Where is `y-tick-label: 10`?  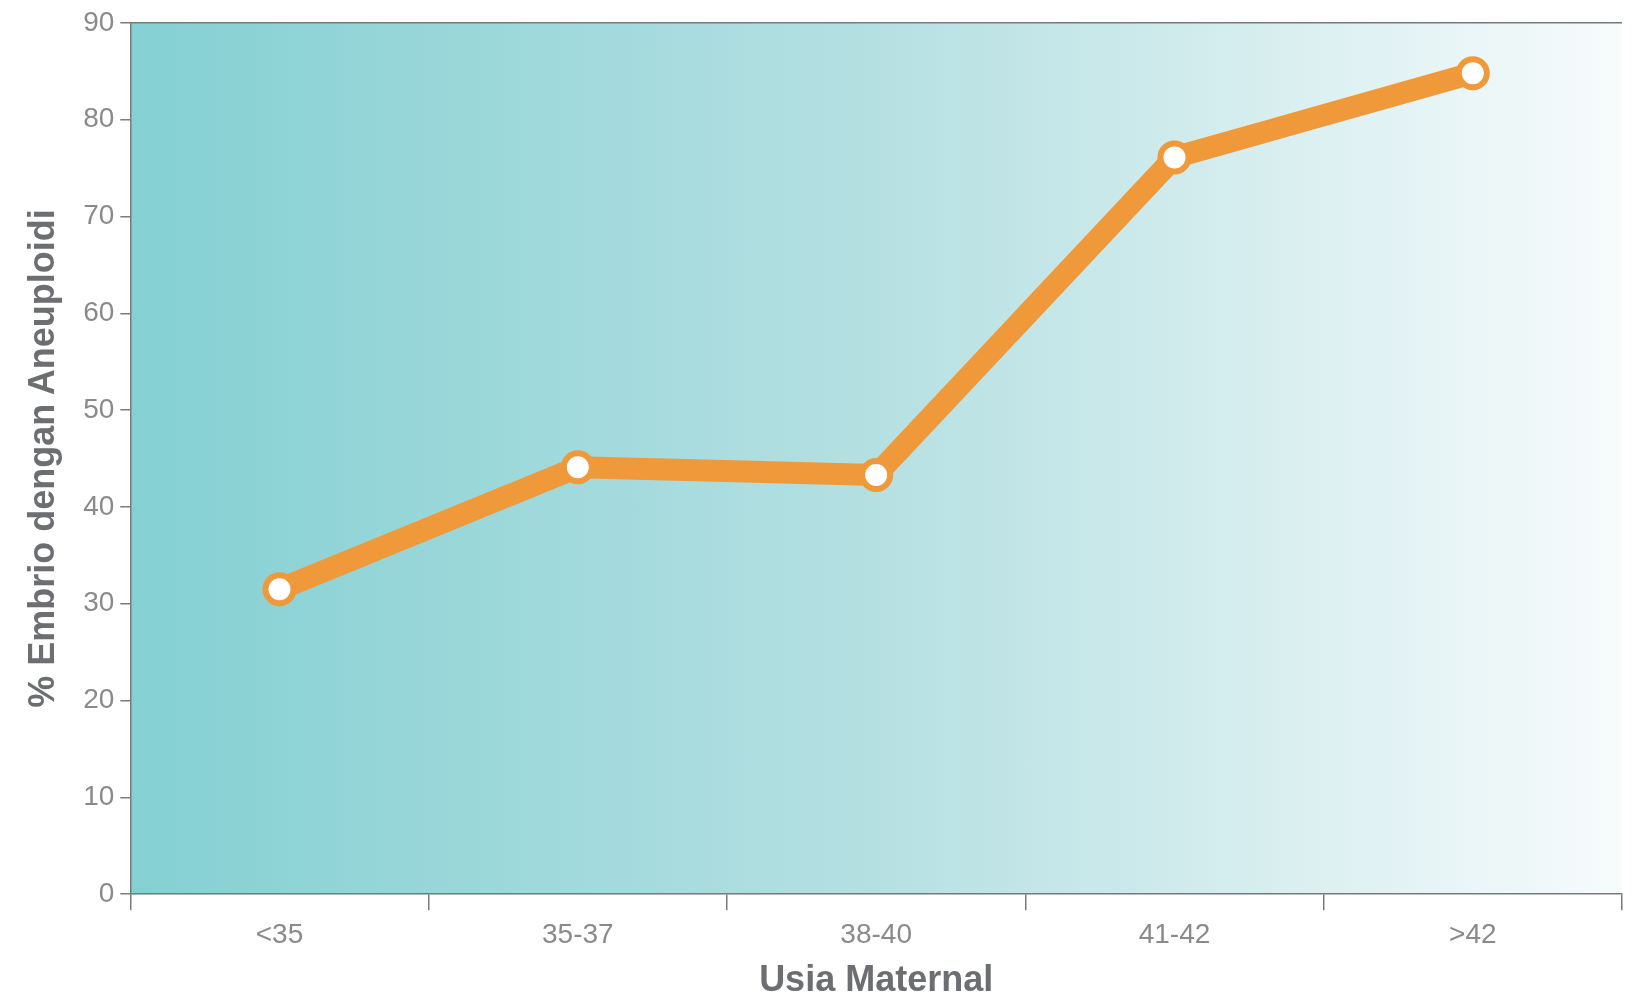 y-tick-label: 10 is located at coordinates (99, 796).